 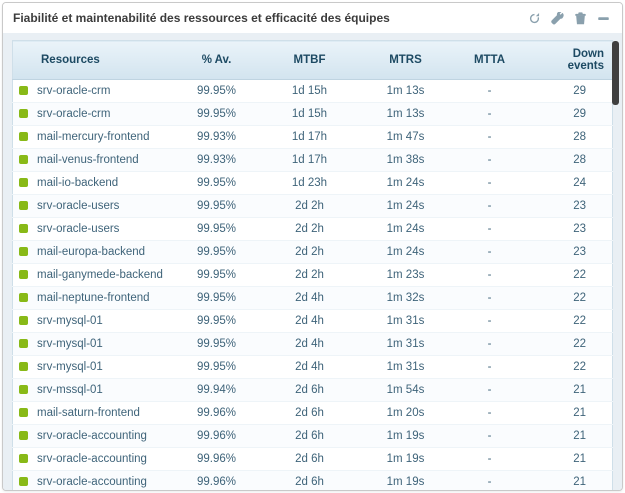 What do you see at coordinates (216, 390) in the screenshot?
I see `availability-cell: 99.94%` at bounding box center [216, 390].